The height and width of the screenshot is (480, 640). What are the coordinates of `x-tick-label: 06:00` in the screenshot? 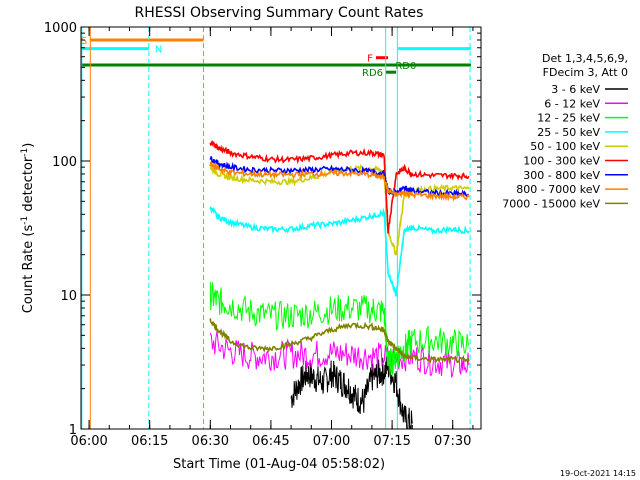 It's located at (88, 441).